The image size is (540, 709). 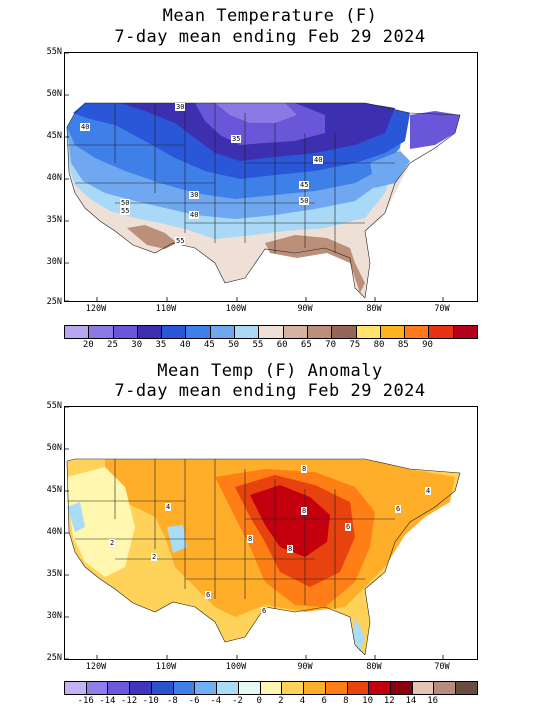 I want to click on temp-band-ne, so click(x=435, y=130).